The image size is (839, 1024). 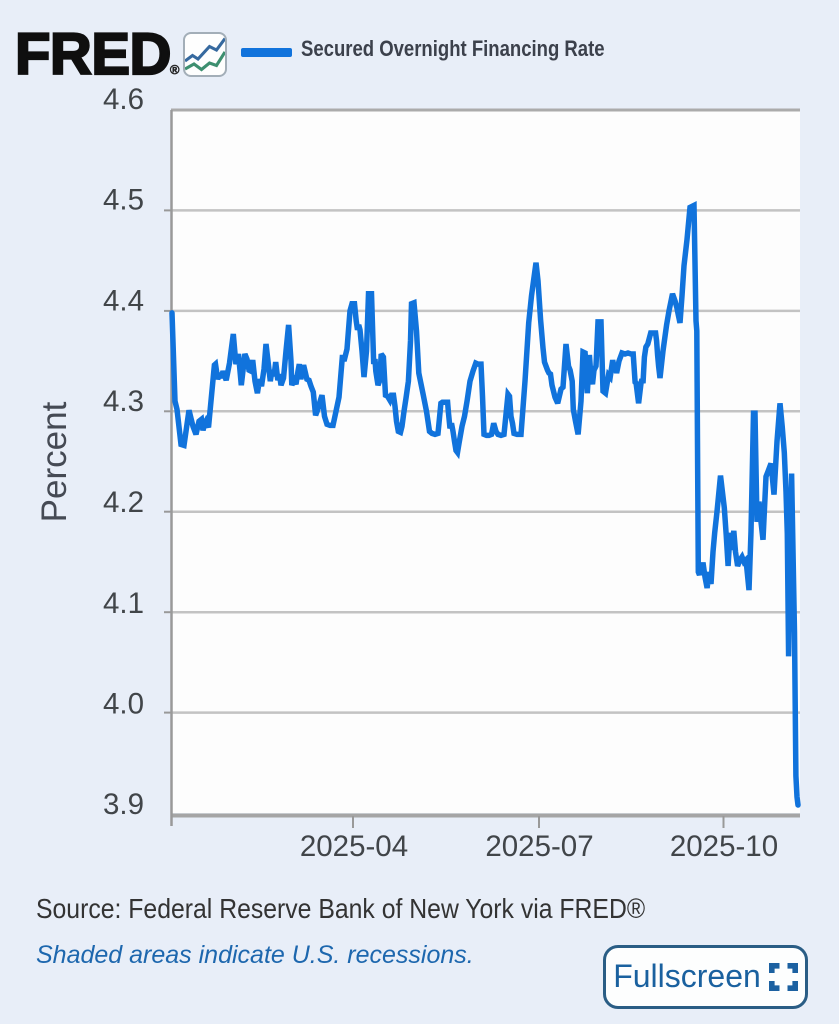 I want to click on svg-text: 4.4, so click(x=123, y=300).